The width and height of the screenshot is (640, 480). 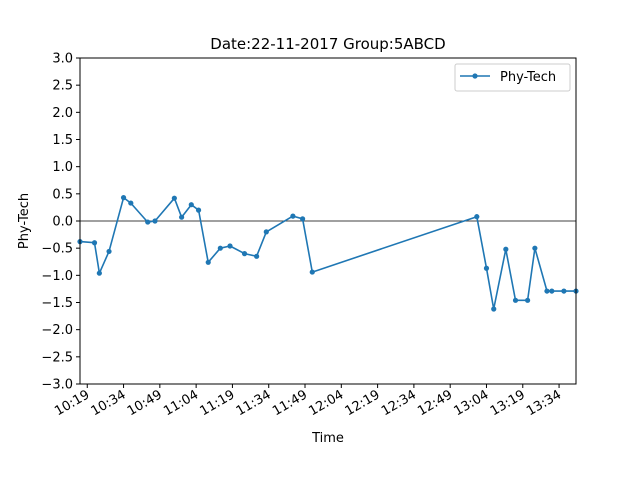 What do you see at coordinates (435, 403) in the screenshot?
I see `x-tick-label: 12:49` at bounding box center [435, 403].